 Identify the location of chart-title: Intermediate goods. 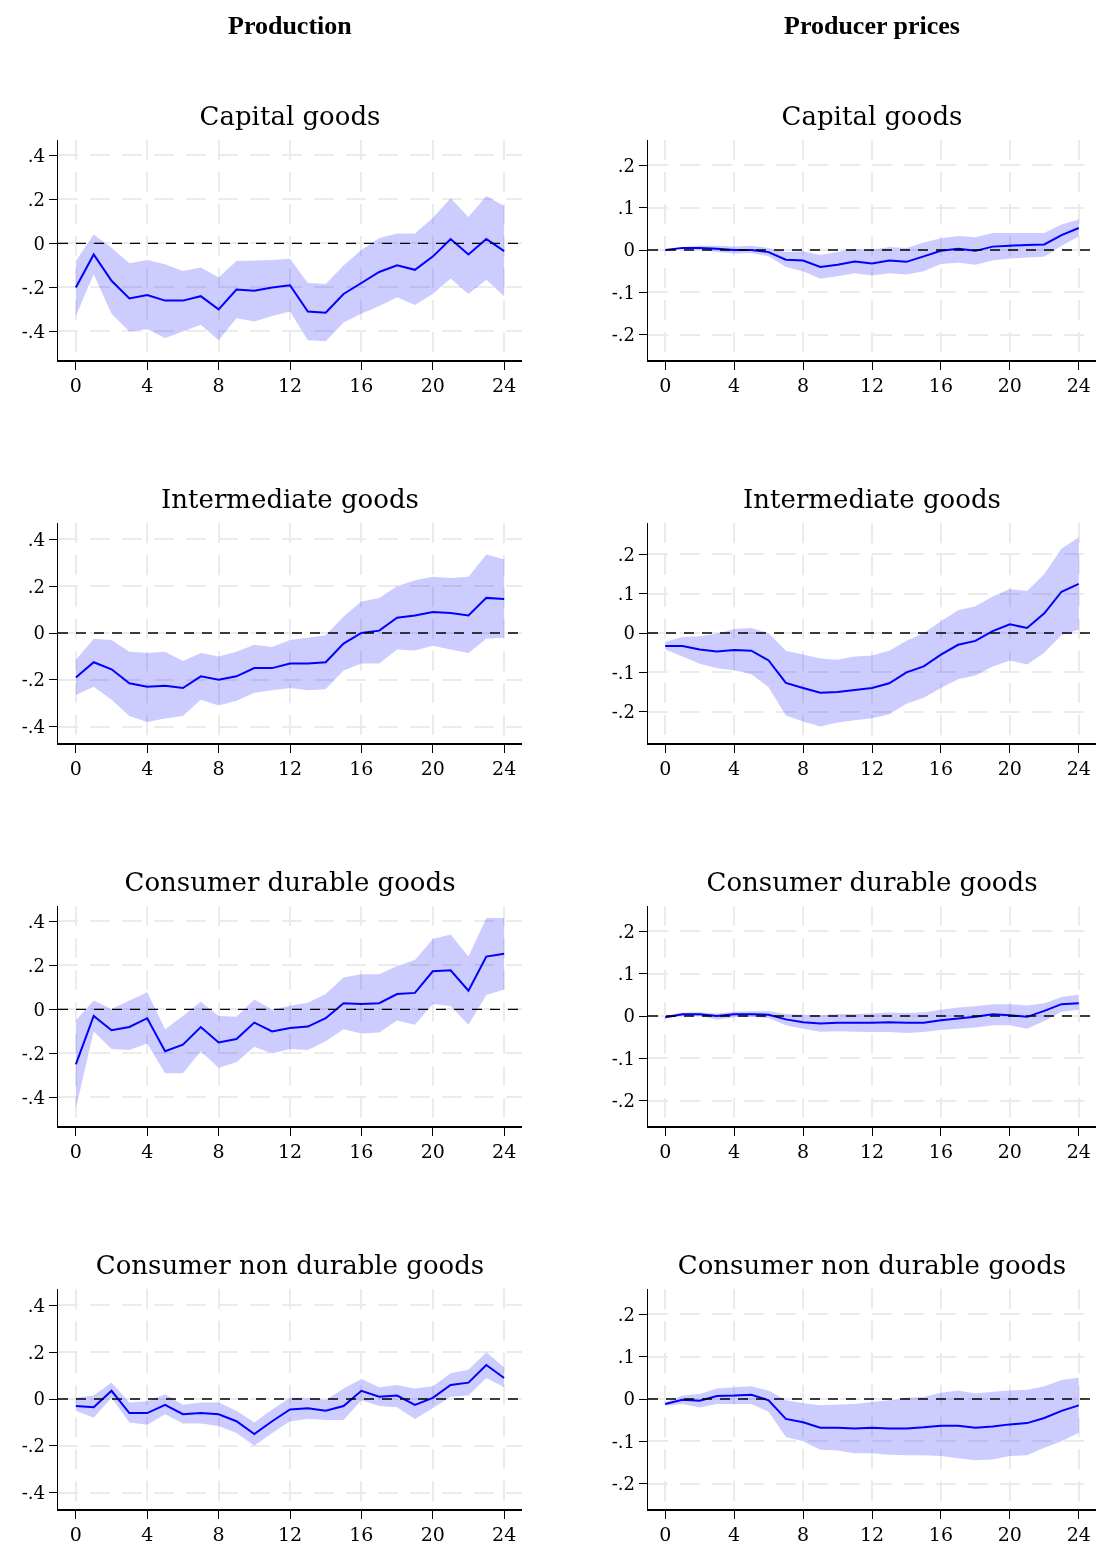
(872, 499).